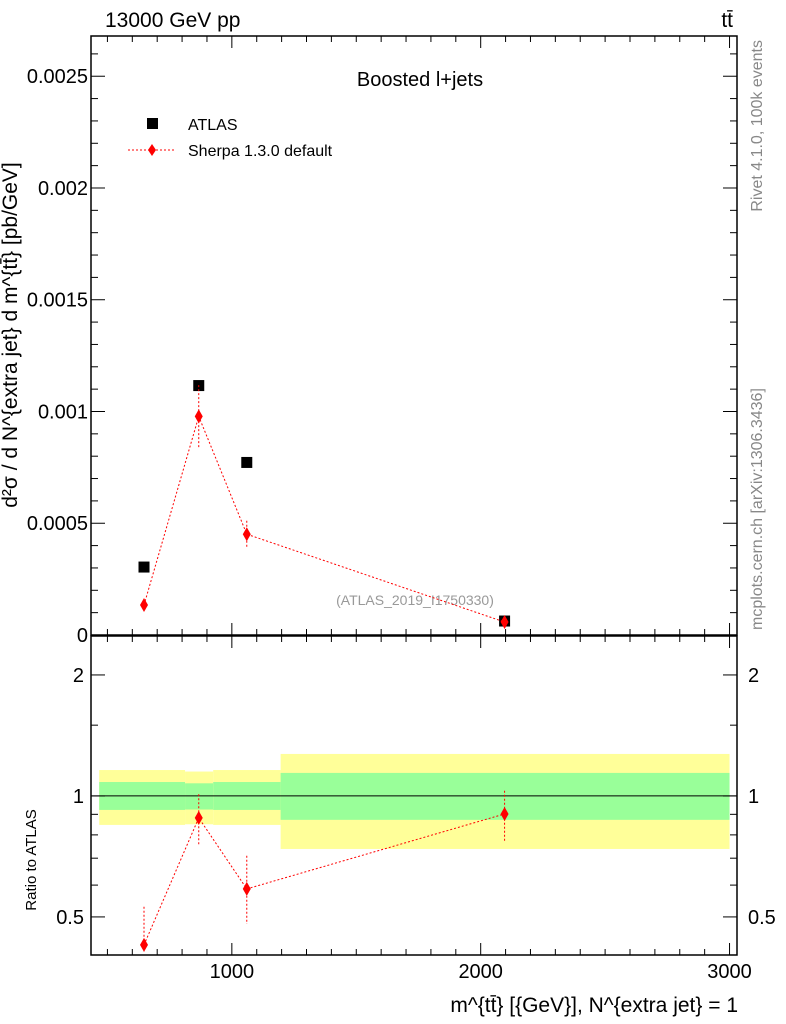 The image size is (786, 1024). Describe the element at coordinates (480, 972) in the screenshot. I see `x-tick-label: 2000` at that location.